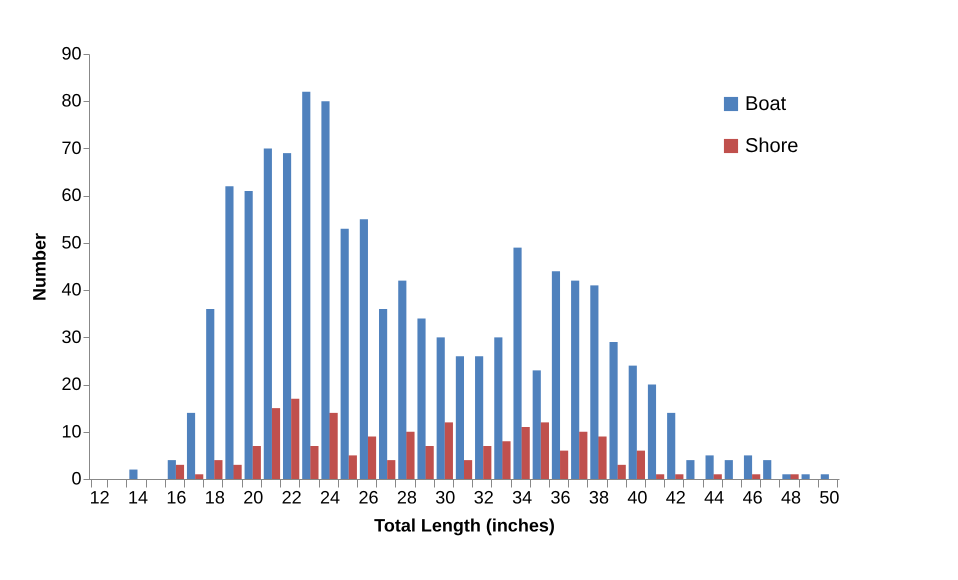 The image size is (958, 580). I want to click on x-tick-label: 44, so click(714, 498).